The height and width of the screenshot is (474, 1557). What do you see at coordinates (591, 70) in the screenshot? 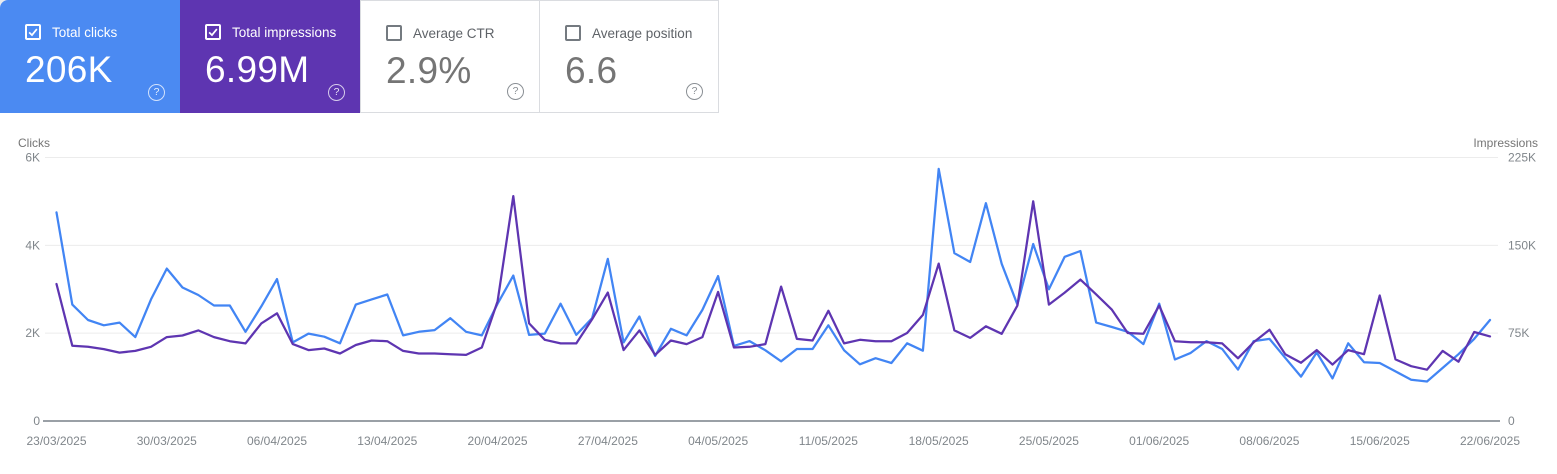
I see `metric-value: 6.6` at bounding box center [591, 70].